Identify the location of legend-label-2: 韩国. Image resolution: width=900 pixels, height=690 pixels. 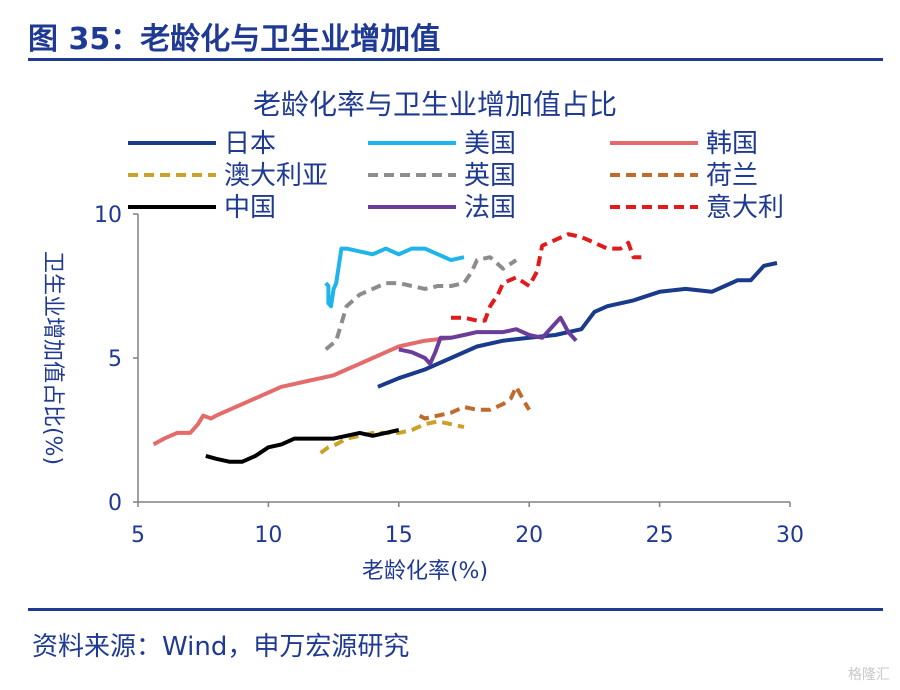
(732, 144).